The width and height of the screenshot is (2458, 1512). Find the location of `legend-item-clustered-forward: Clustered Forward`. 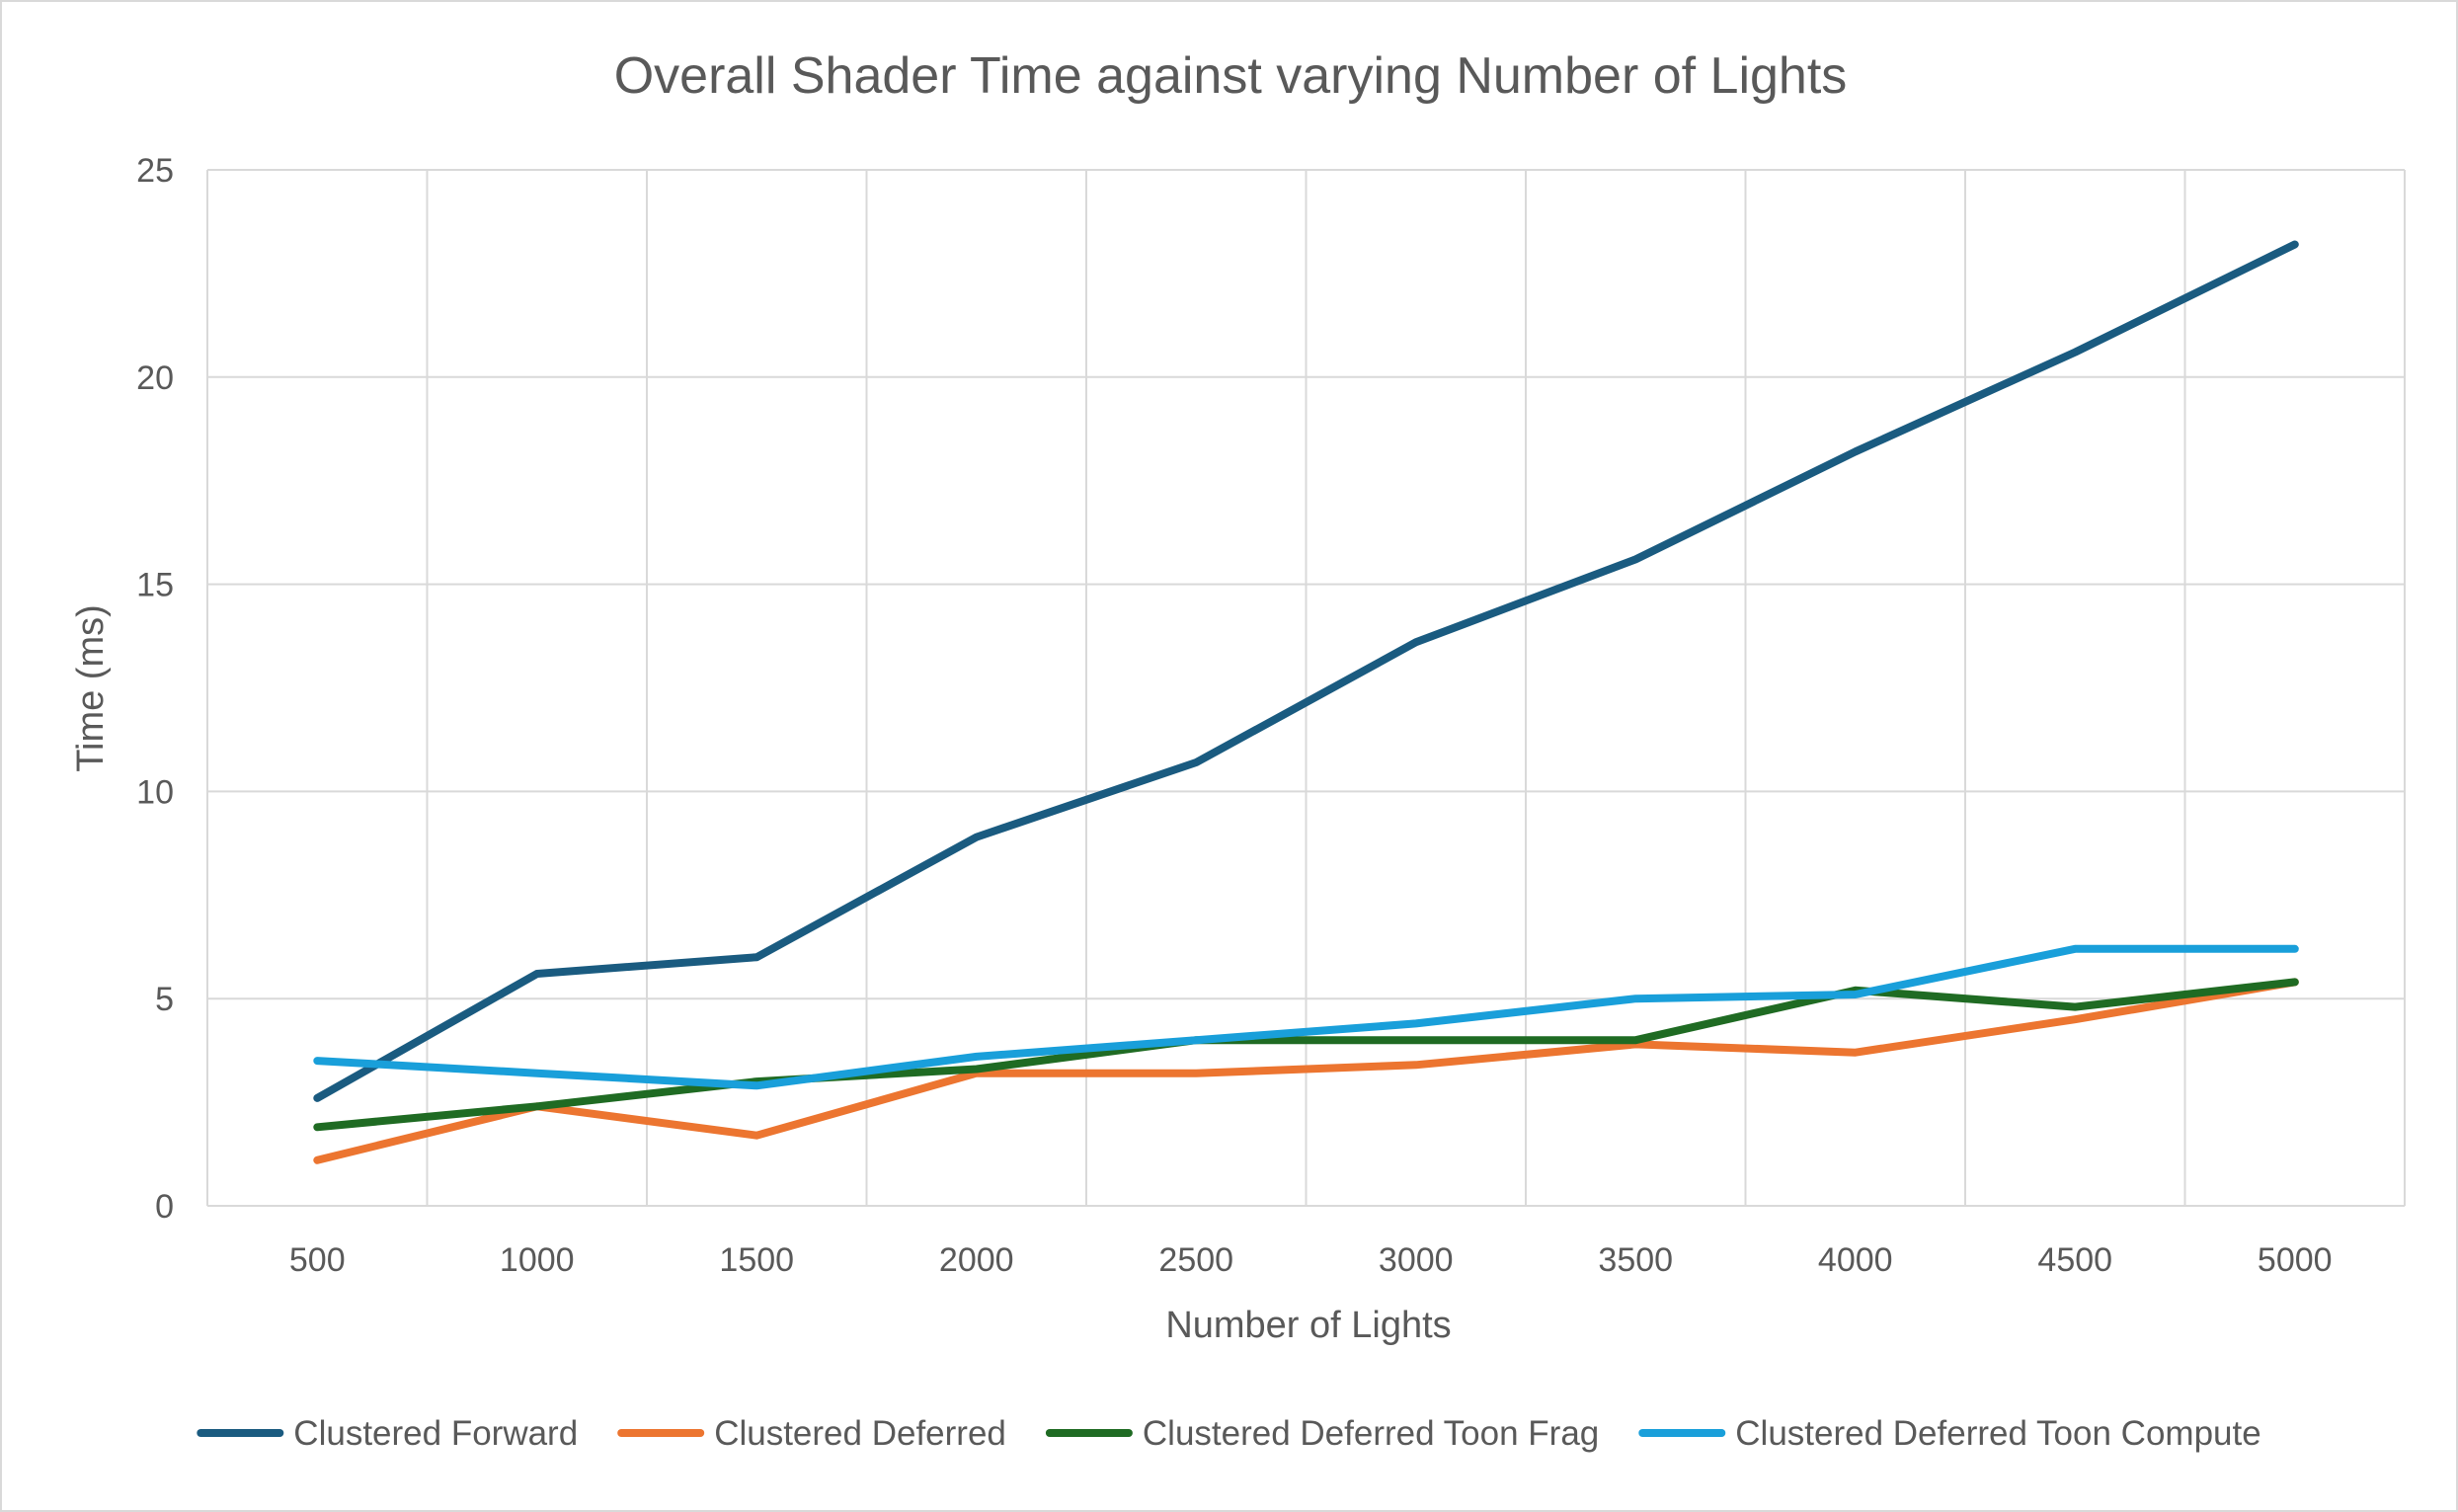

legend-item-clustered-forward: Clustered Forward is located at coordinates (389, 1434).